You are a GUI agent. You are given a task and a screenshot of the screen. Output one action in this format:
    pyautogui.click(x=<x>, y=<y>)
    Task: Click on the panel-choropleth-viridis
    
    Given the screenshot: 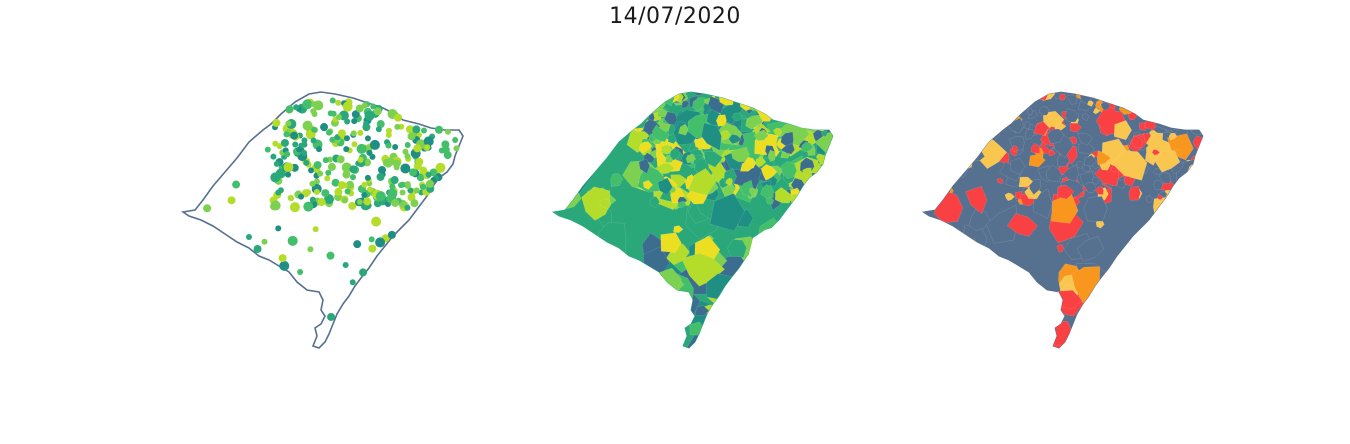 What is the action you would take?
    pyautogui.click(x=693, y=220)
    